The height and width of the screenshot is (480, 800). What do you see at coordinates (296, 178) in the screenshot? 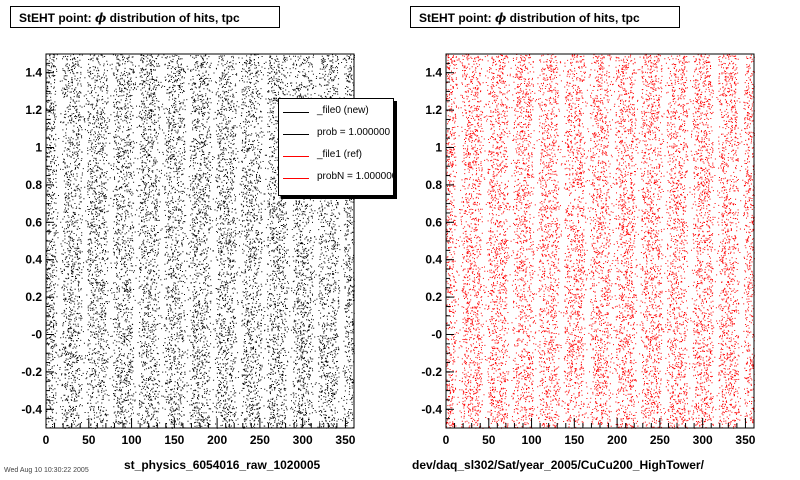
I see `legend-swatch-probn` at bounding box center [296, 178].